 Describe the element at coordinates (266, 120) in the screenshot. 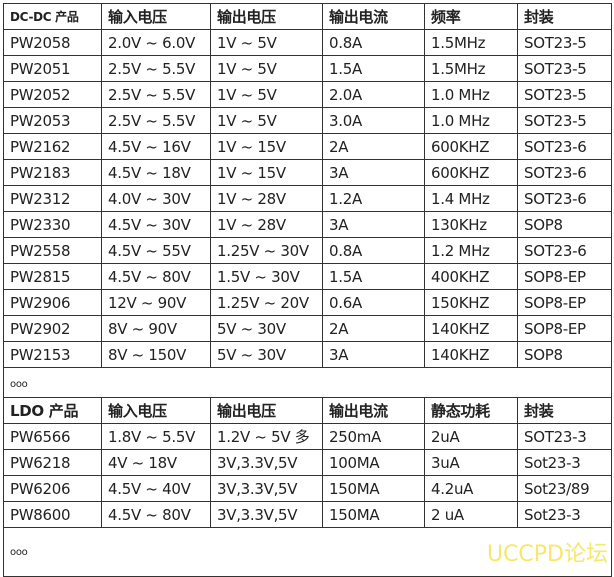

I see `cell: 1V ~ 5V` at that location.